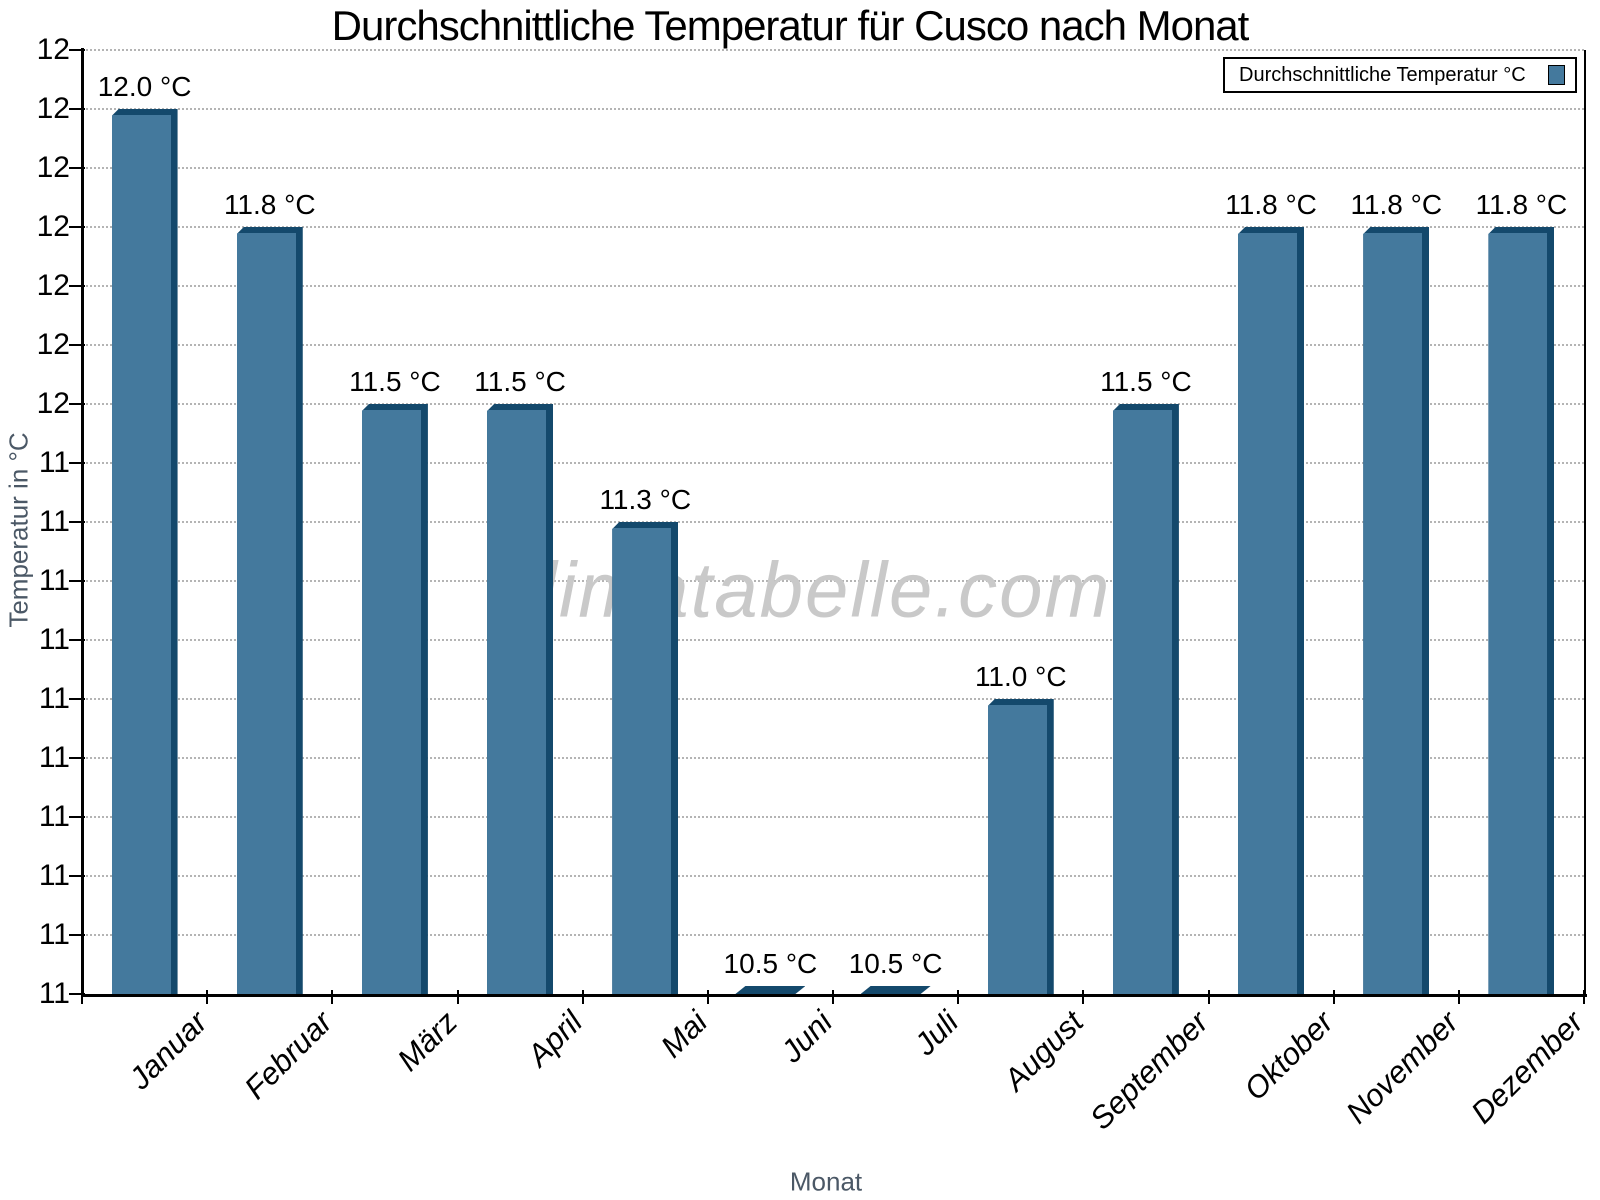  What do you see at coordinates (1020, 676) in the screenshot?
I see `bar-value-label: 11.0 °C` at bounding box center [1020, 676].